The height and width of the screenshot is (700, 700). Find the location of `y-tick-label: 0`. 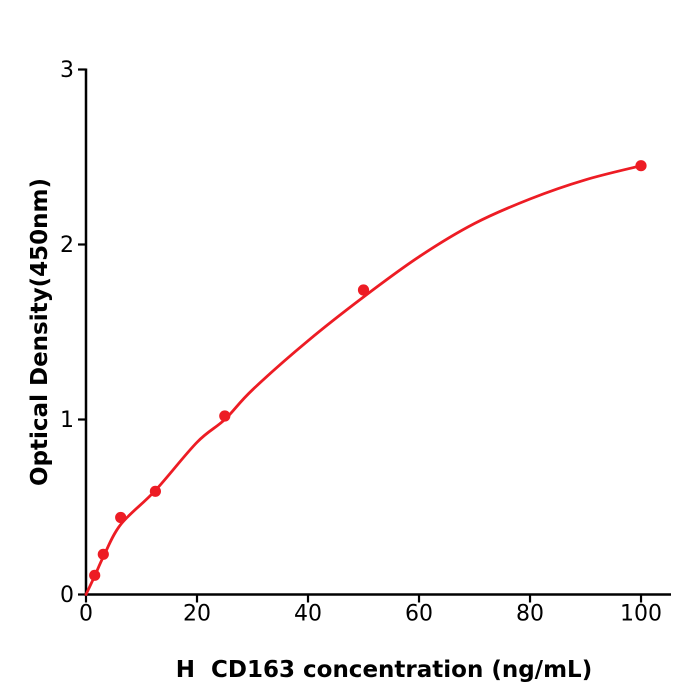

y-tick-label: 0 is located at coordinates (67, 595).